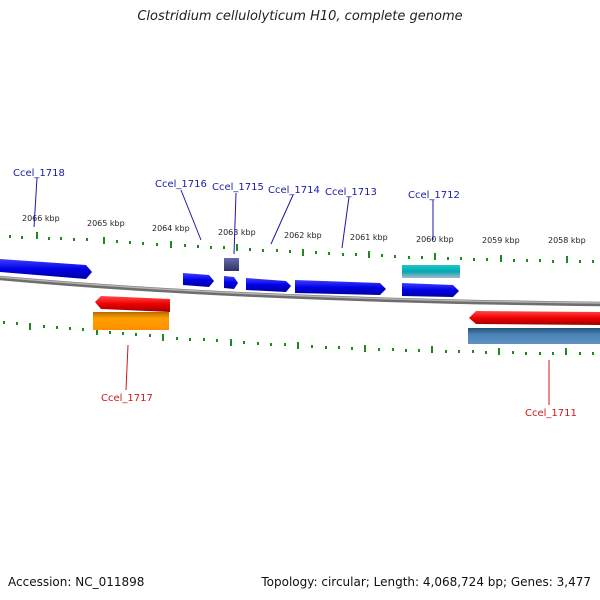  What do you see at coordinates (131, 321) in the screenshot?
I see `feature-ccel-1717-extra` at bounding box center [131, 321].